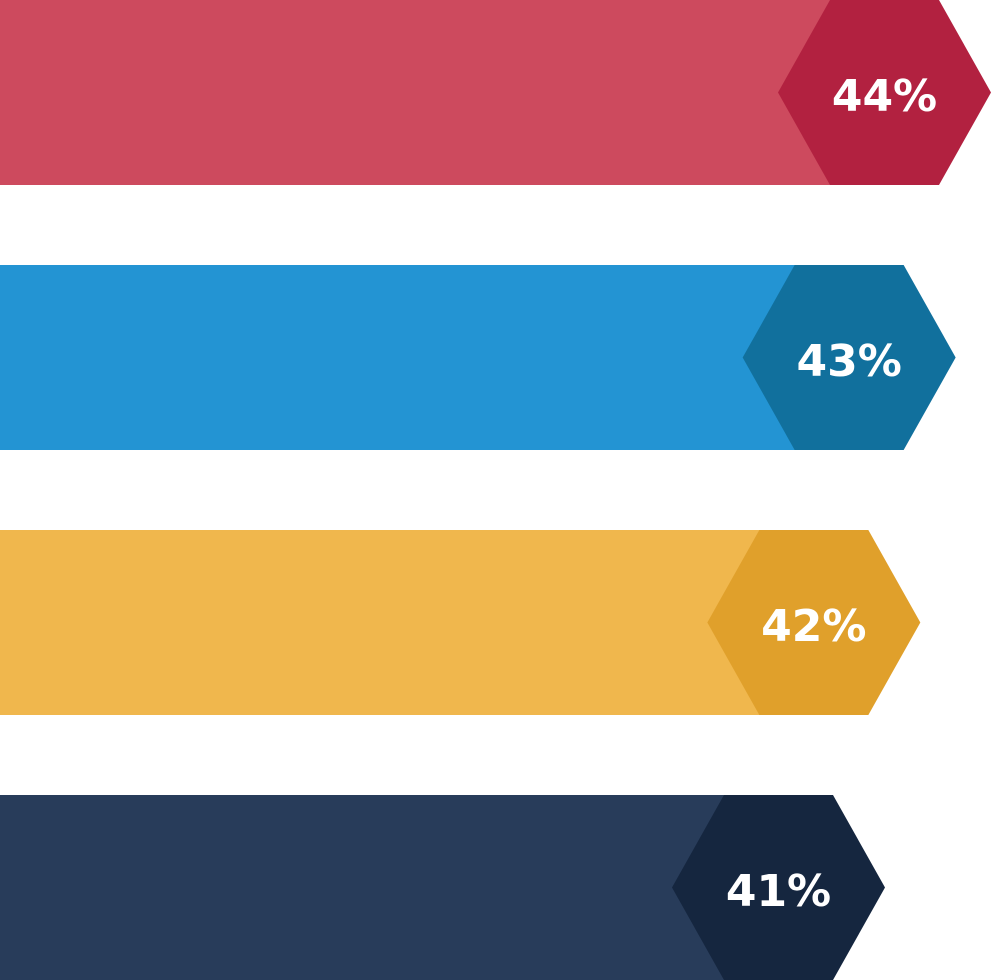  Describe the element at coordinates (778, 891) in the screenshot. I see `value-label: 41%` at that location.